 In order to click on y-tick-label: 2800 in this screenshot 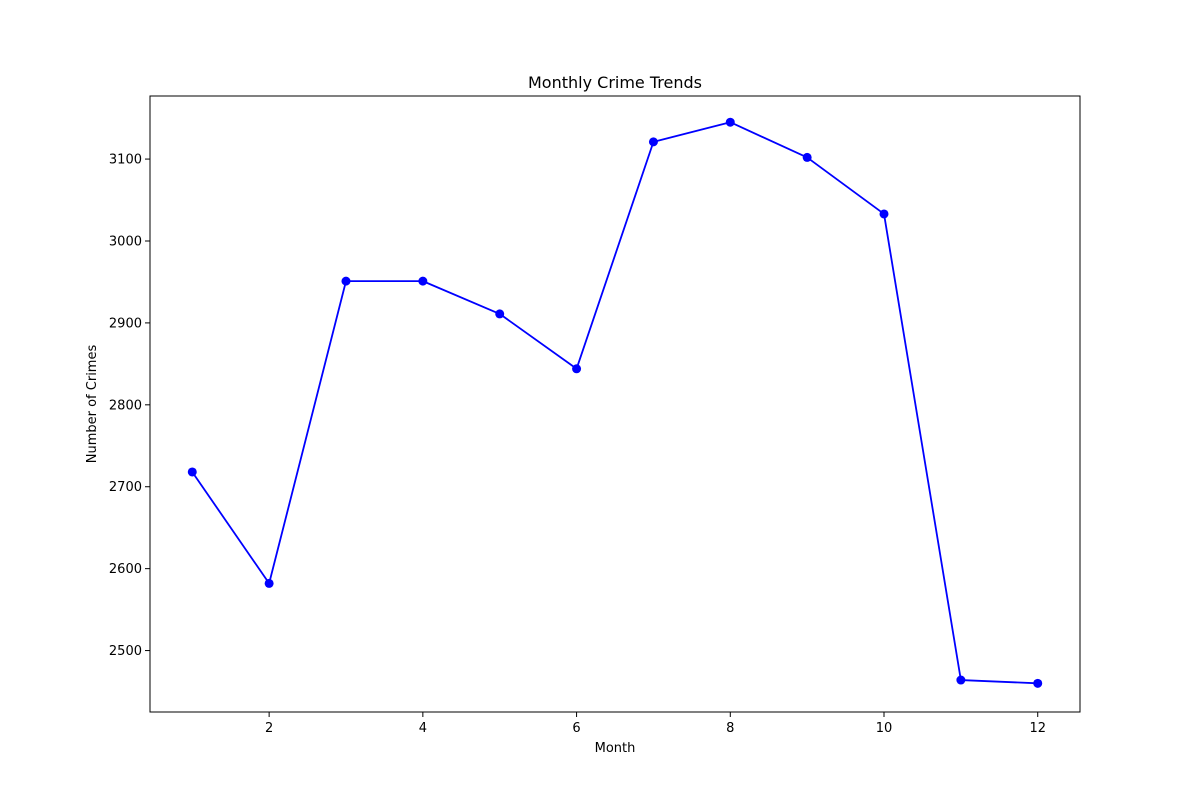, I will do `click(125, 405)`.